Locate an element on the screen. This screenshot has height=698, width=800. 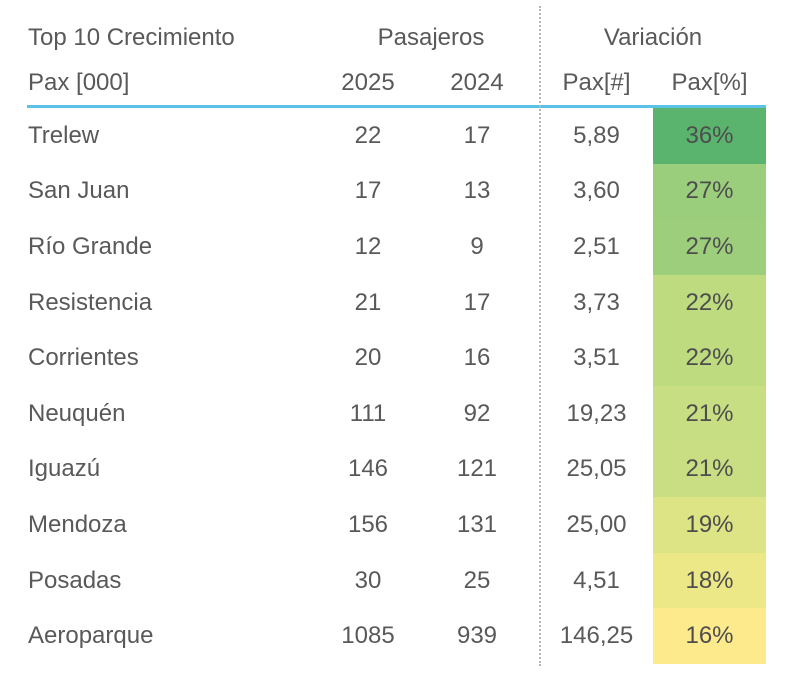
pax-2024: 25 is located at coordinates (477, 580).